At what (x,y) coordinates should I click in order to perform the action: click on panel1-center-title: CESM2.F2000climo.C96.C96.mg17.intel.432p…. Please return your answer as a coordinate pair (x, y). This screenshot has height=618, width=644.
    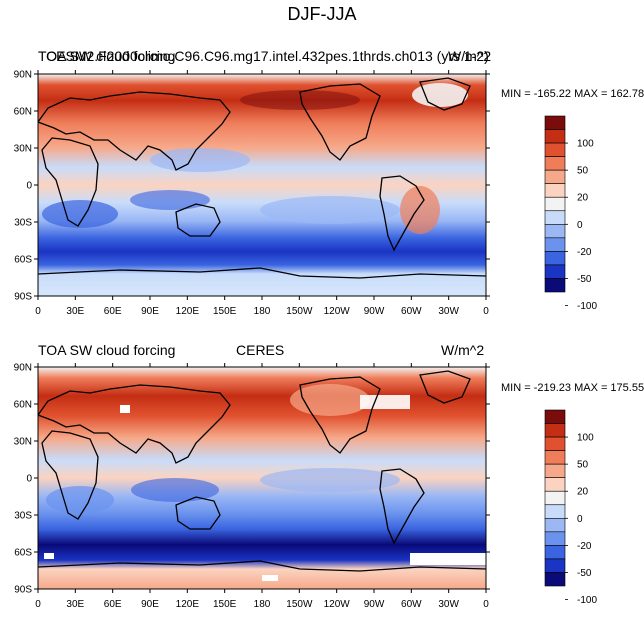
    Looking at the image, I should click on (267, 56).